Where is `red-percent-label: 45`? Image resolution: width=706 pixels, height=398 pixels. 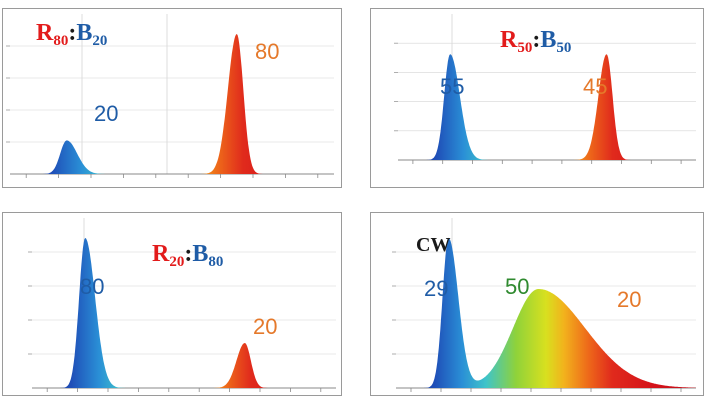
red-percent-label: 45 is located at coordinates (595, 86).